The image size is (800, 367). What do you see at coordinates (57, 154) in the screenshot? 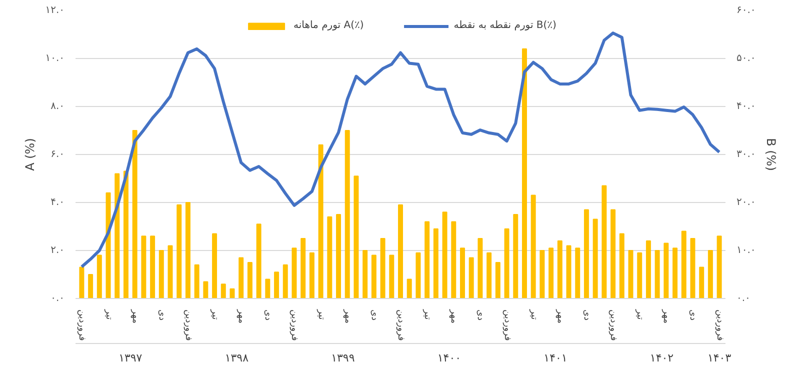
I see `y-tick-label: ۶.۰` at bounding box center [57, 154].